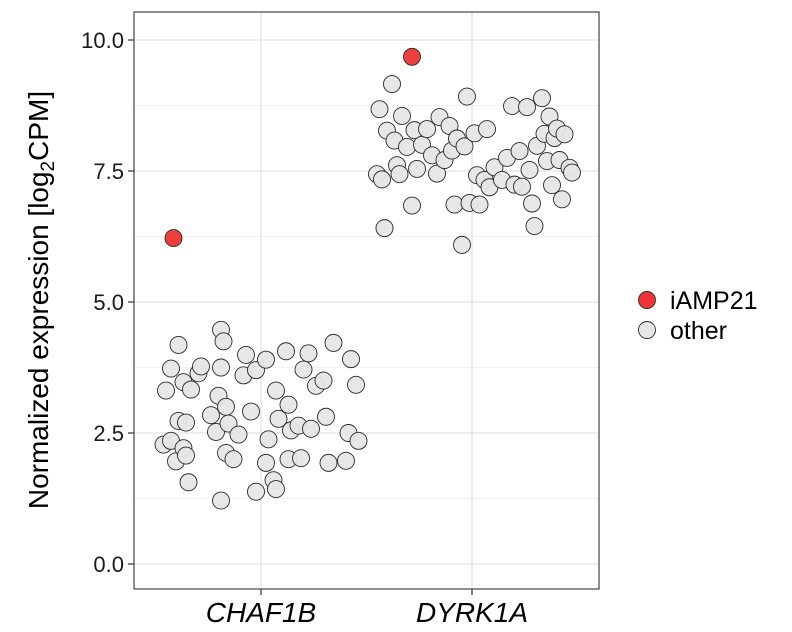 The height and width of the screenshot is (632, 792). I want to click on y-tick-label: 5.0, so click(108, 302).